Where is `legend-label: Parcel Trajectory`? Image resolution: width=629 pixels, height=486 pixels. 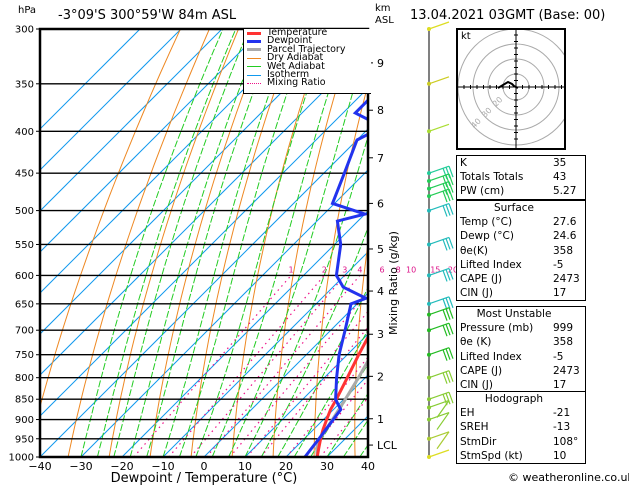
legend-label: Parcel Trajectory is located at coordinates (306, 49).